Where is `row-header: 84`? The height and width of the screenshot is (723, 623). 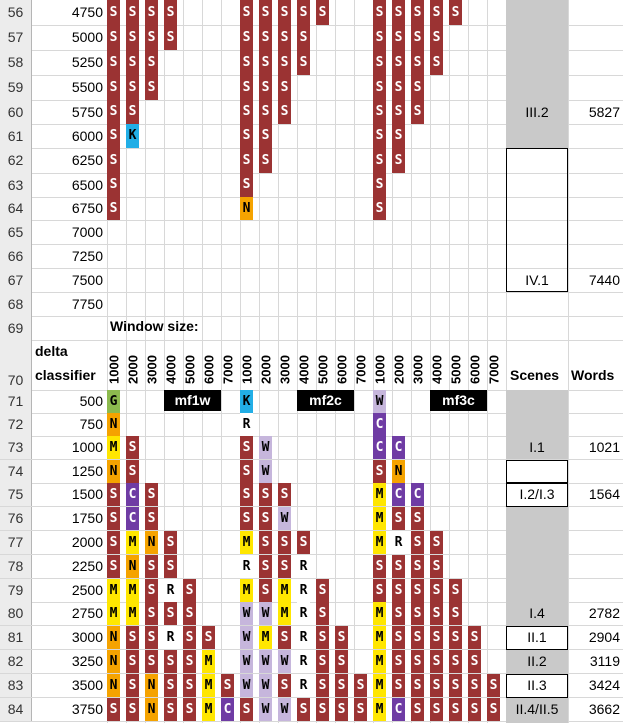 row-header: 84 is located at coordinates (16, 709).